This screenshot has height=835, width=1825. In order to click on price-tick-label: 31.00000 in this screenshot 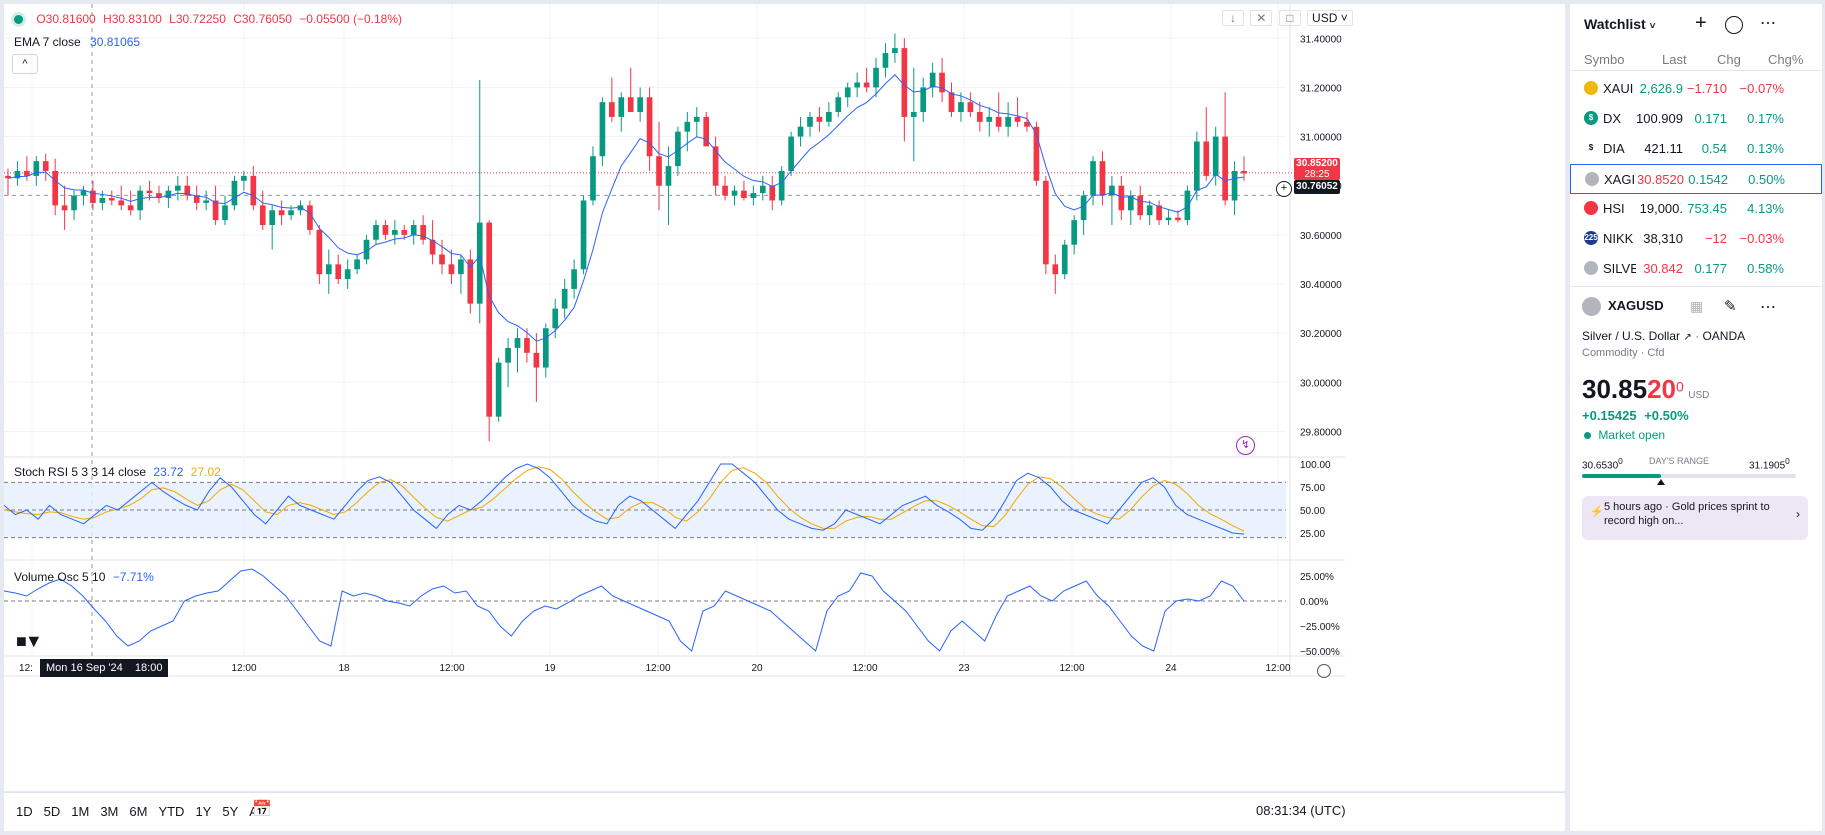, I will do `click(1321, 138)`.